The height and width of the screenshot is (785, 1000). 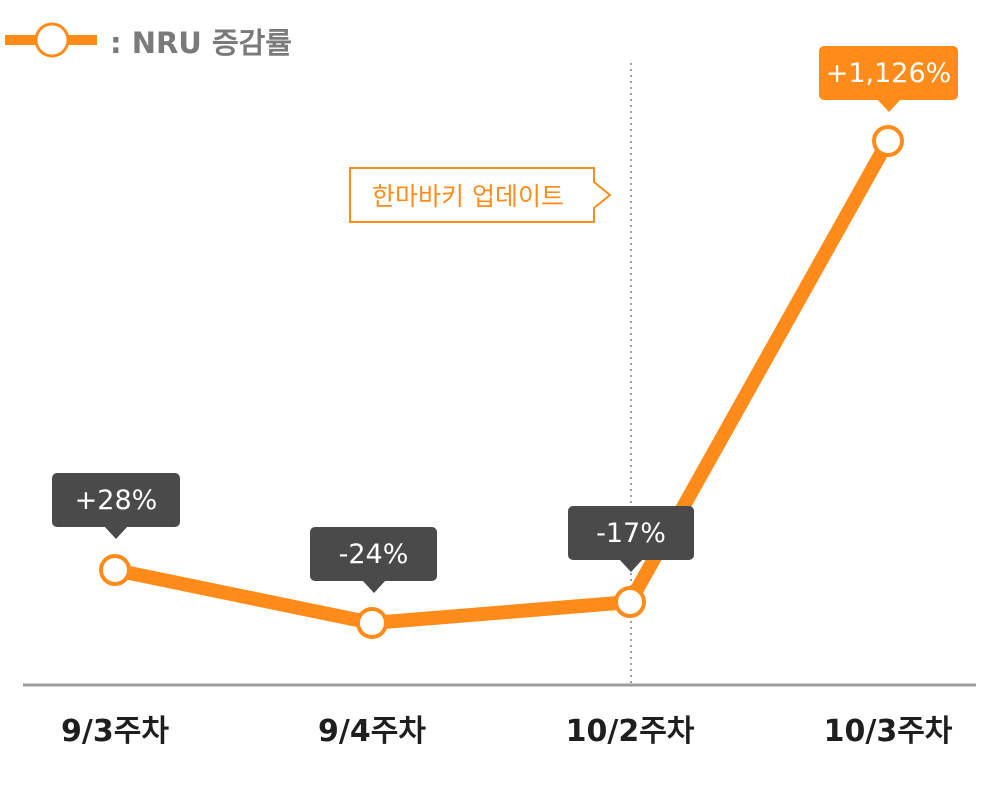 What do you see at coordinates (630, 731) in the screenshot?
I see `x-tick-label: 10/2주차` at bounding box center [630, 731].